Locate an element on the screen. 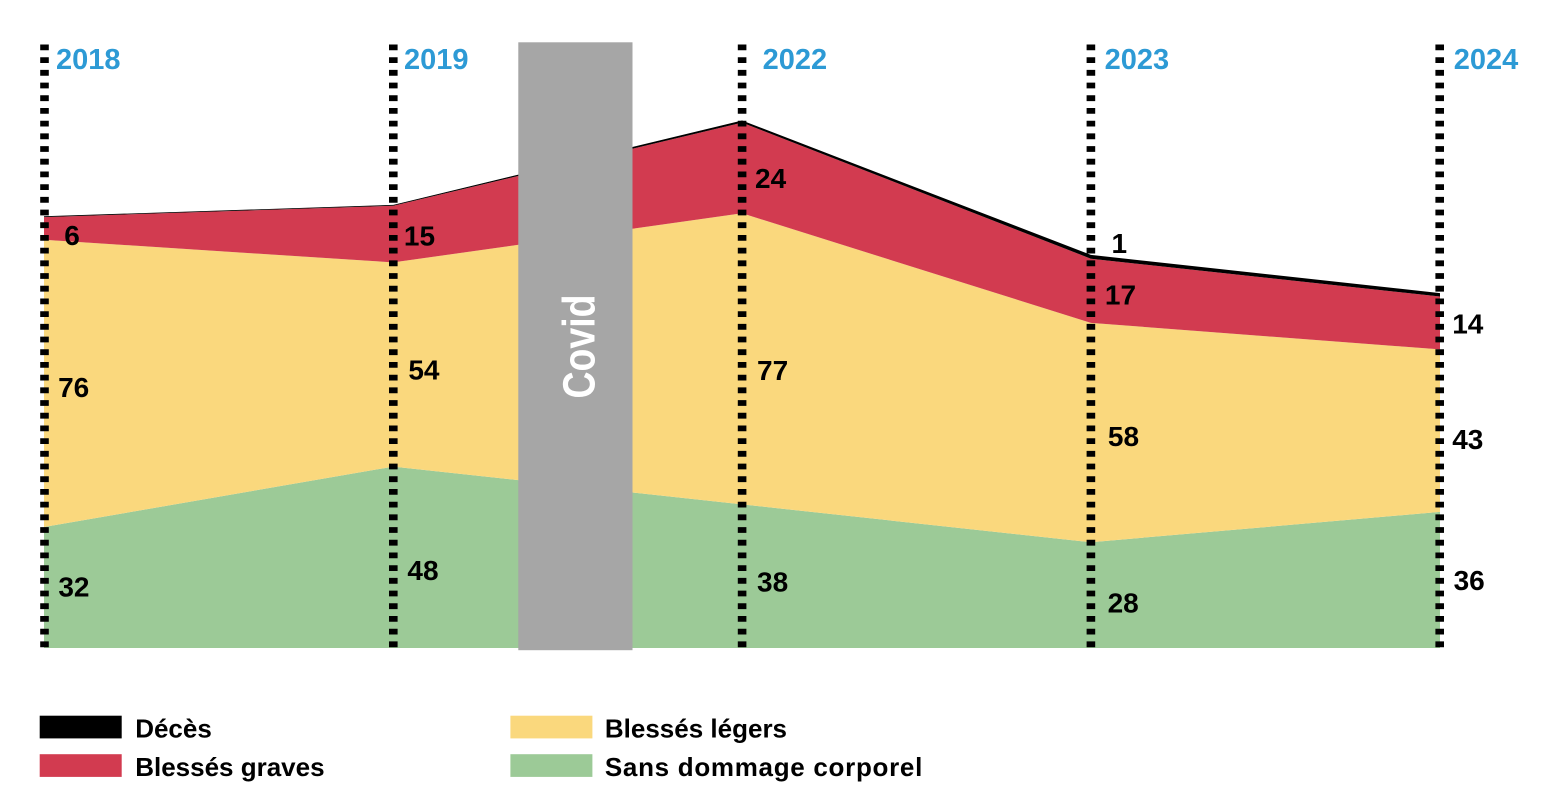 The height and width of the screenshot is (808, 1544). svg-text: 2018 is located at coordinates (88, 60).